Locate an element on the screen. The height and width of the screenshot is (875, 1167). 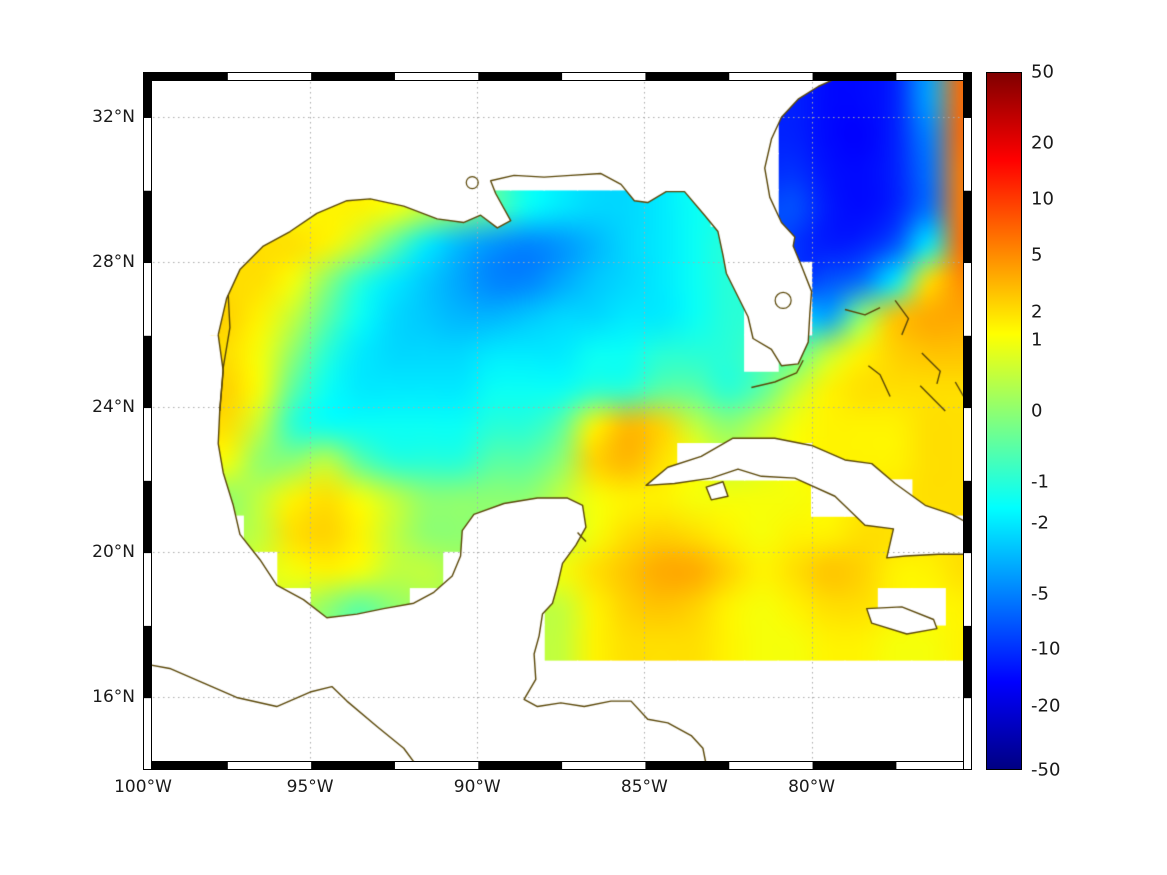
frame-top-band is located at coordinates (557, 76).